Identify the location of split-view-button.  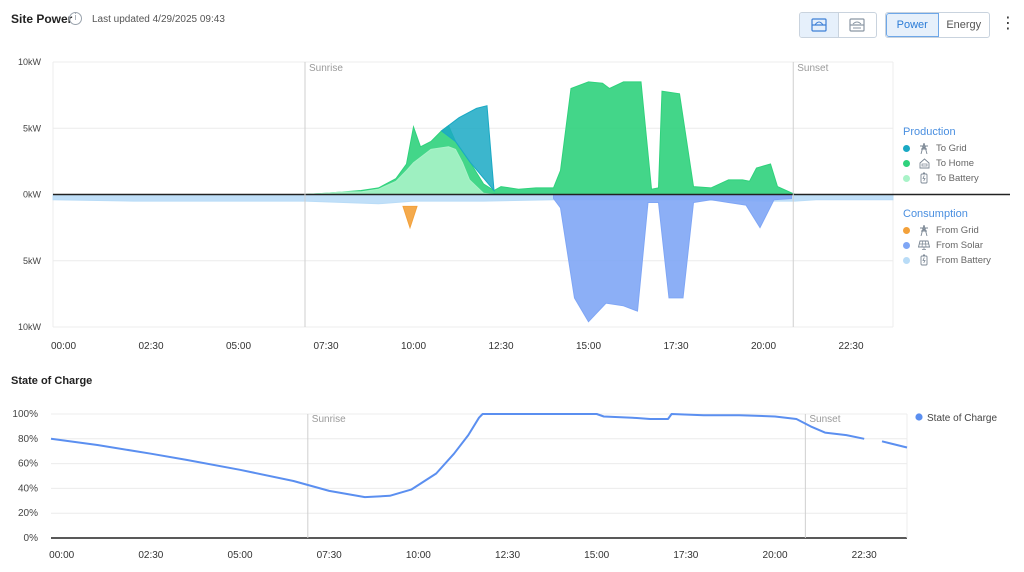
(857, 25).